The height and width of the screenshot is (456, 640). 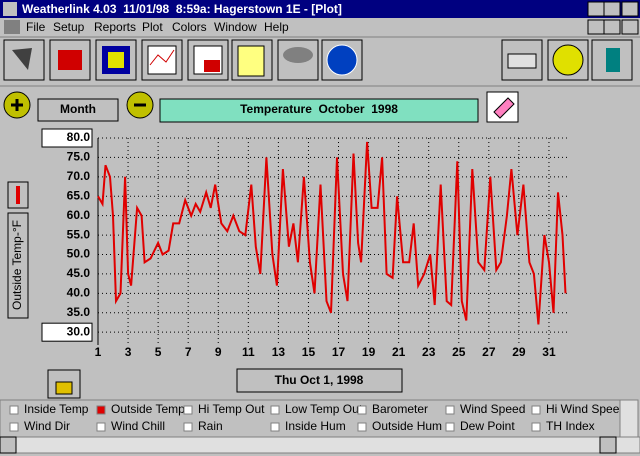 I want to click on x-tick-label: 27, so click(x=489, y=352).